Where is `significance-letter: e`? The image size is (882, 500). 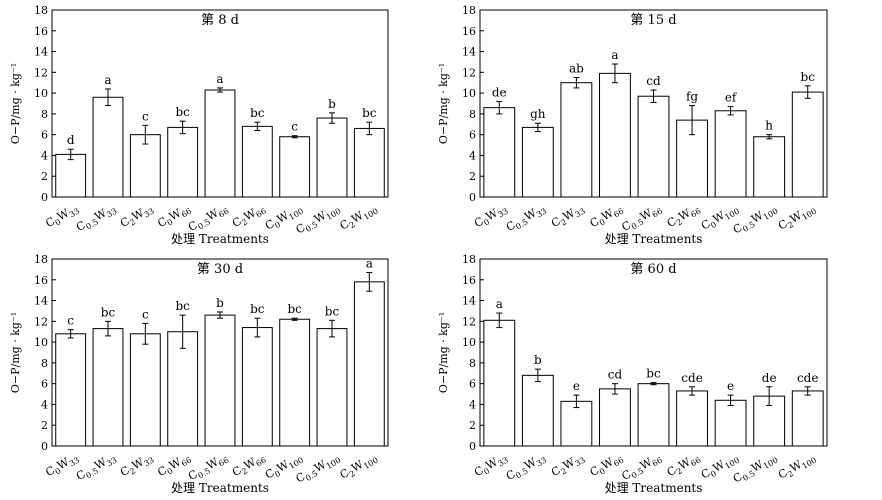 significance-letter: e is located at coordinates (576, 386).